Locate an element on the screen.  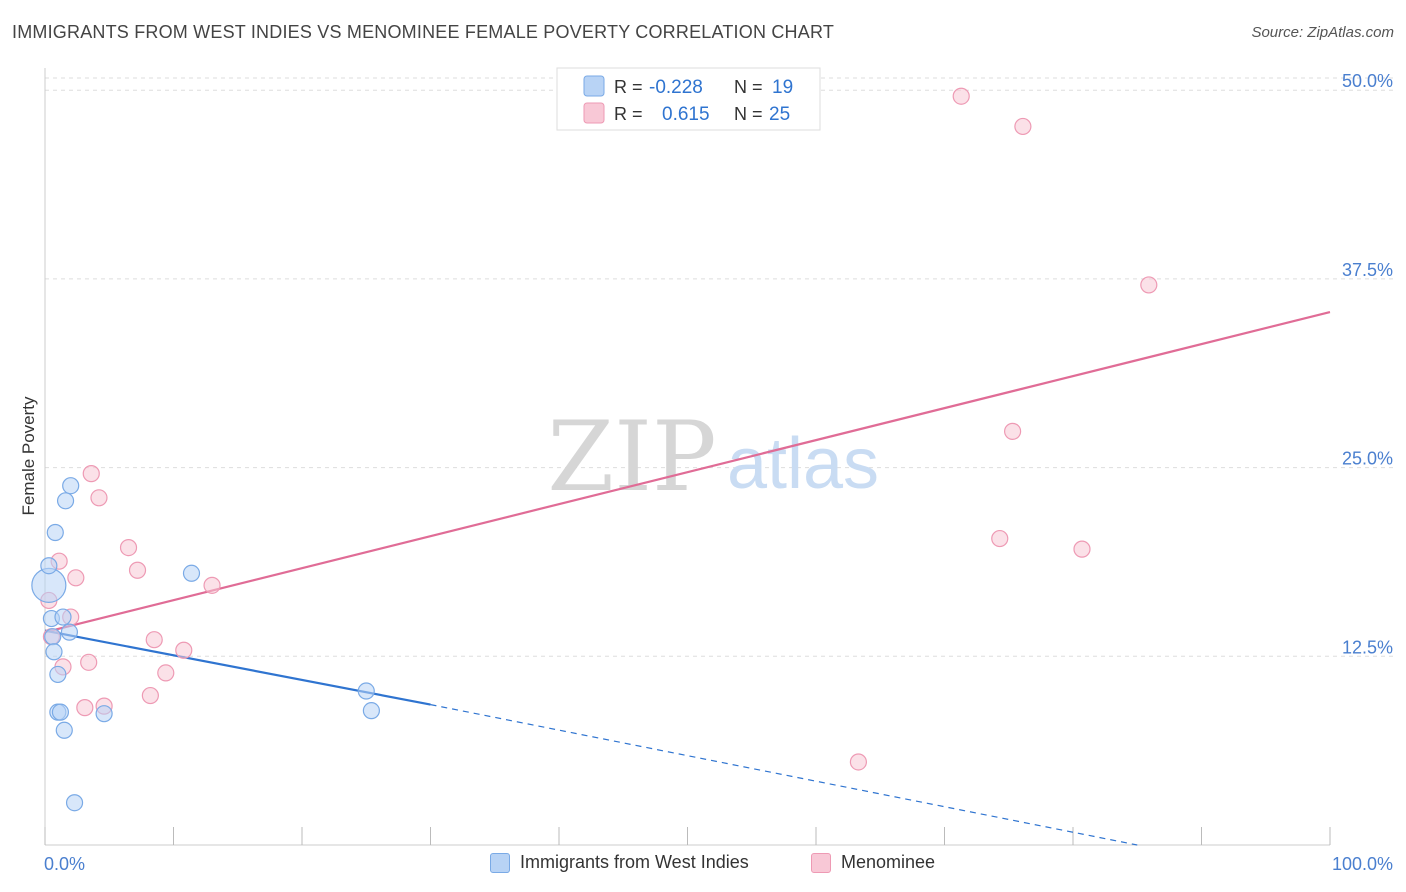
source-label: Source: ZipAtlas.com is located at coordinates (1322, 32).